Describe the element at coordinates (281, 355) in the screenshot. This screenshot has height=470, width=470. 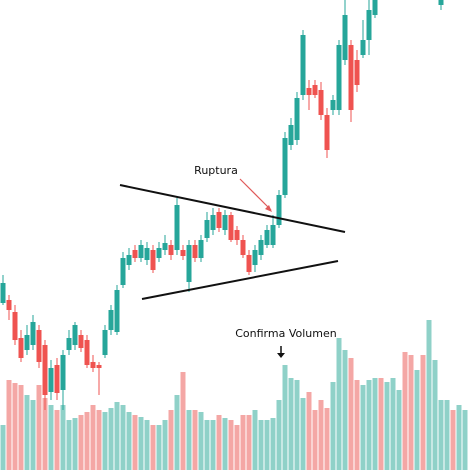
I see `volume-arrow-head` at that location.